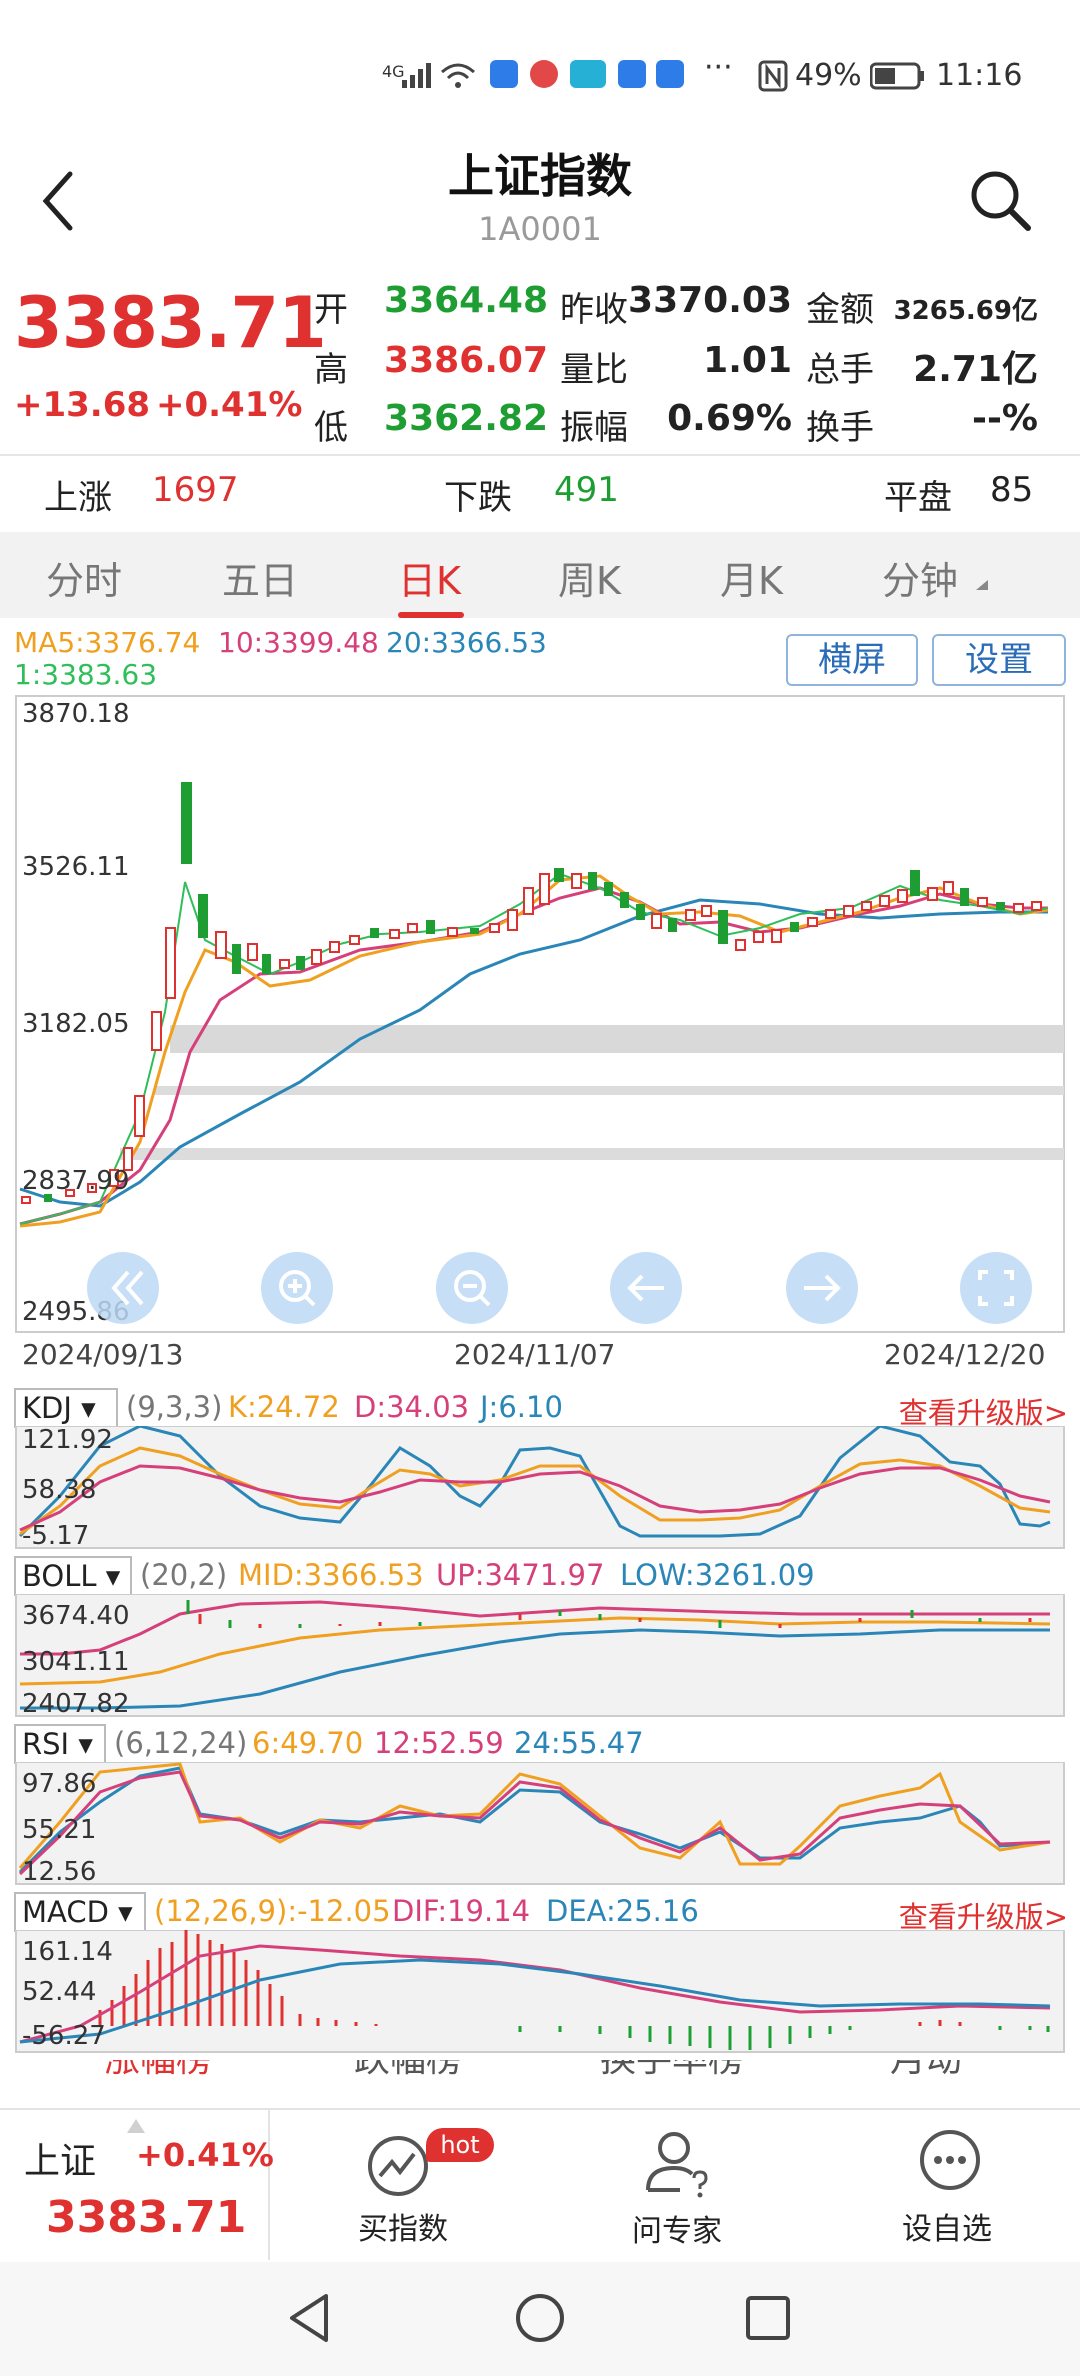 The height and width of the screenshot is (2376, 1080). I want to click on amplitude-value: 0.69%, so click(729, 418).